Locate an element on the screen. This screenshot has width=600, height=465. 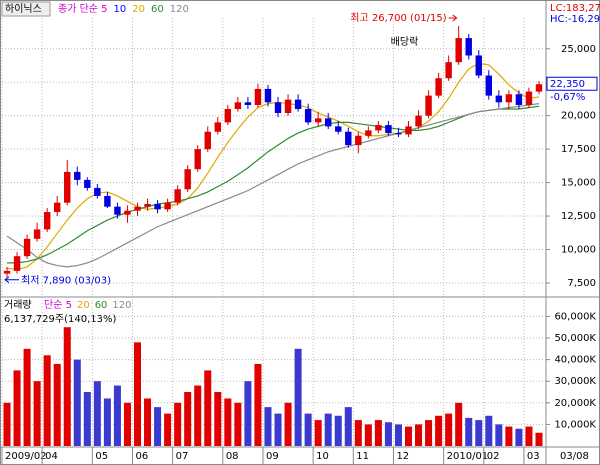
last-price: 22,350 is located at coordinates (567, 84).